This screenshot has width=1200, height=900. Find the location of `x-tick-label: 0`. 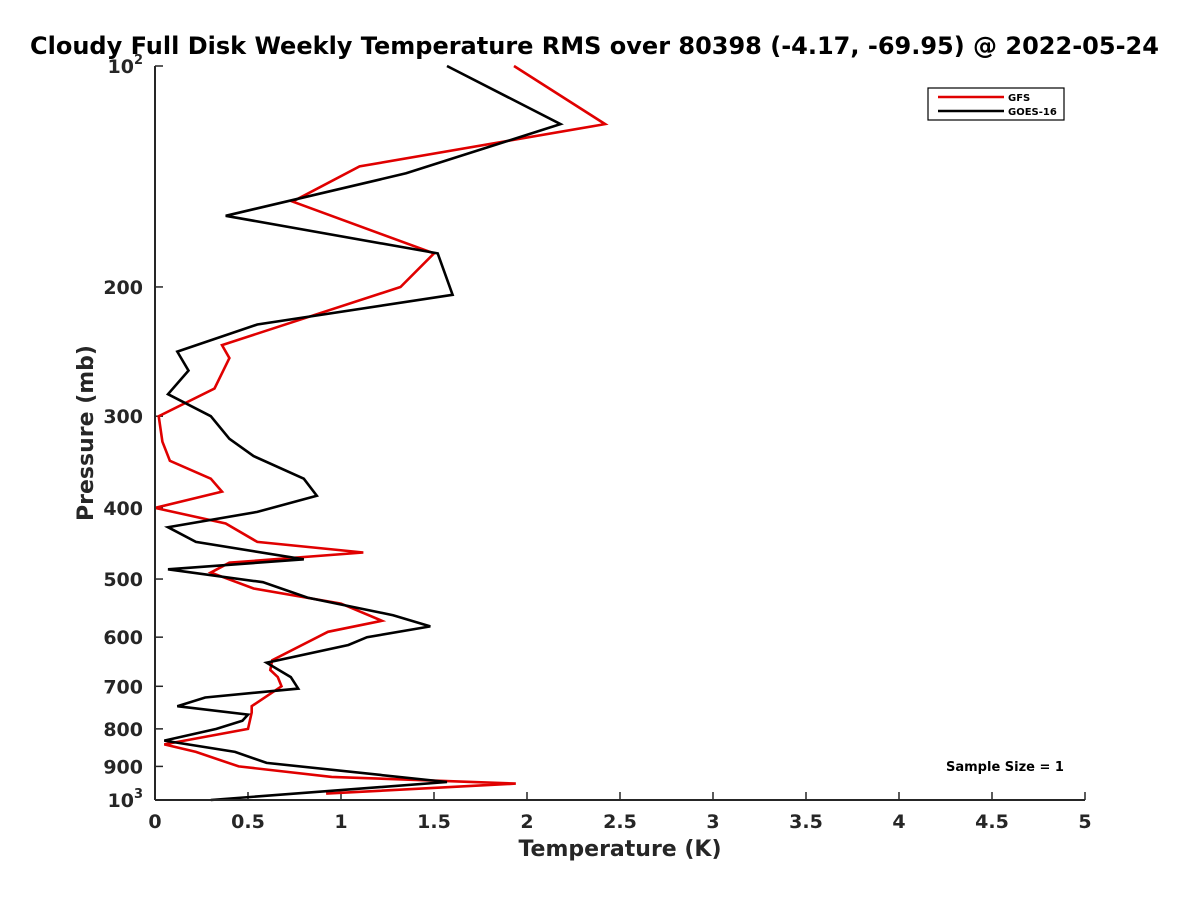

x-tick-label: 0 is located at coordinates (154, 822).